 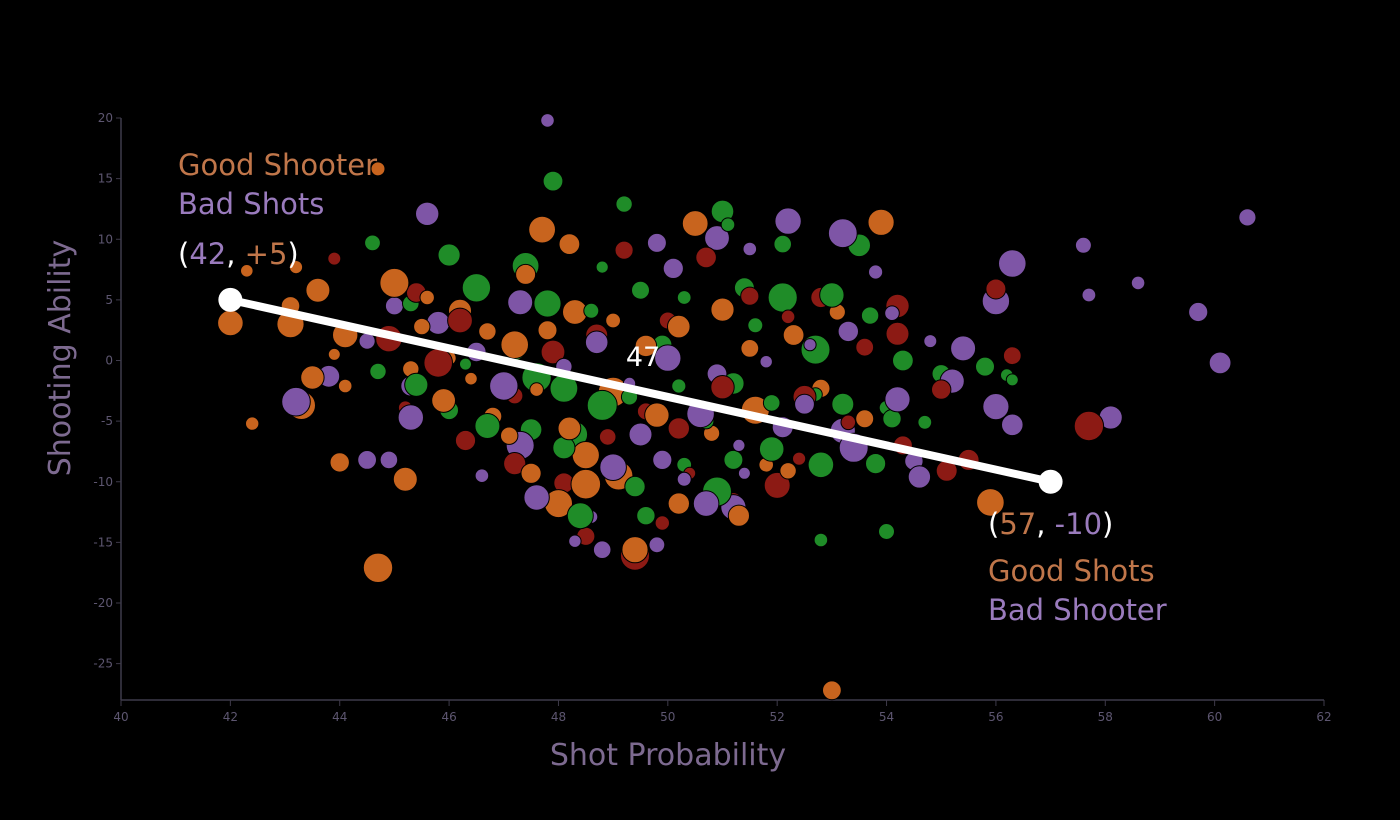 What do you see at coordinates (60, 358) in the screenshot?
I see `y-axis-title: Shooting Ability` at bounding box center [60, 358].